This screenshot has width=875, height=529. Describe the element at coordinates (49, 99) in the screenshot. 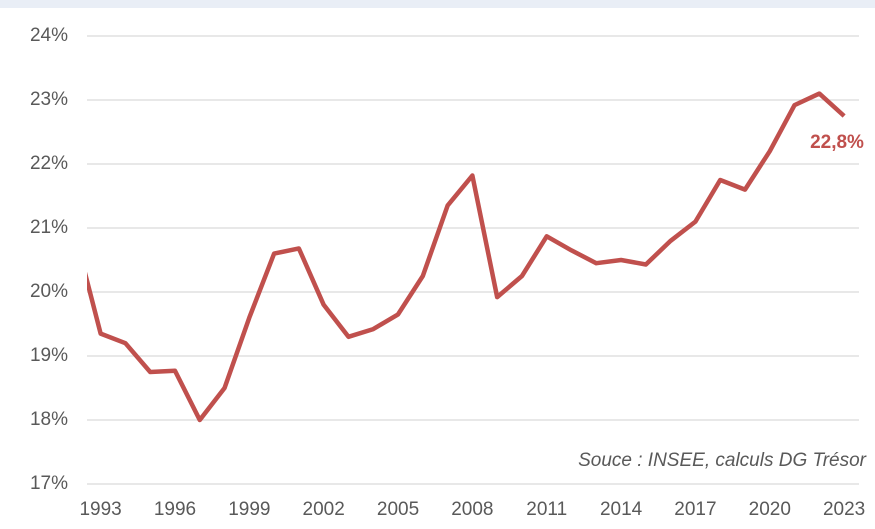

I see `y-tick-label: 23%` at that location.